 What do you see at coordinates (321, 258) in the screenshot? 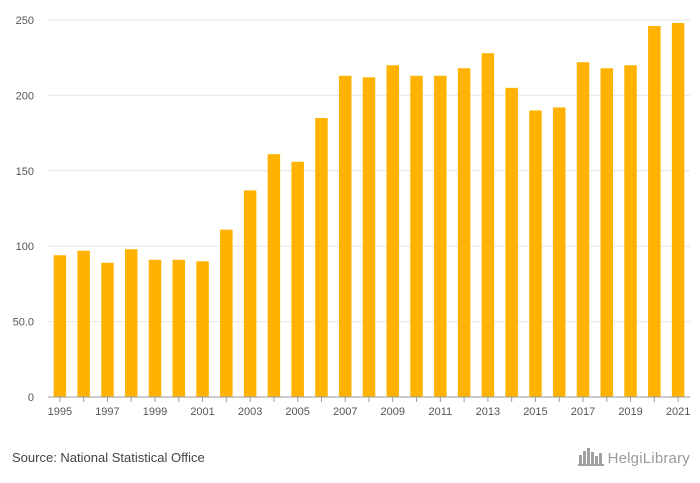
I see `bar-2006` at bounding box center [321, 258].